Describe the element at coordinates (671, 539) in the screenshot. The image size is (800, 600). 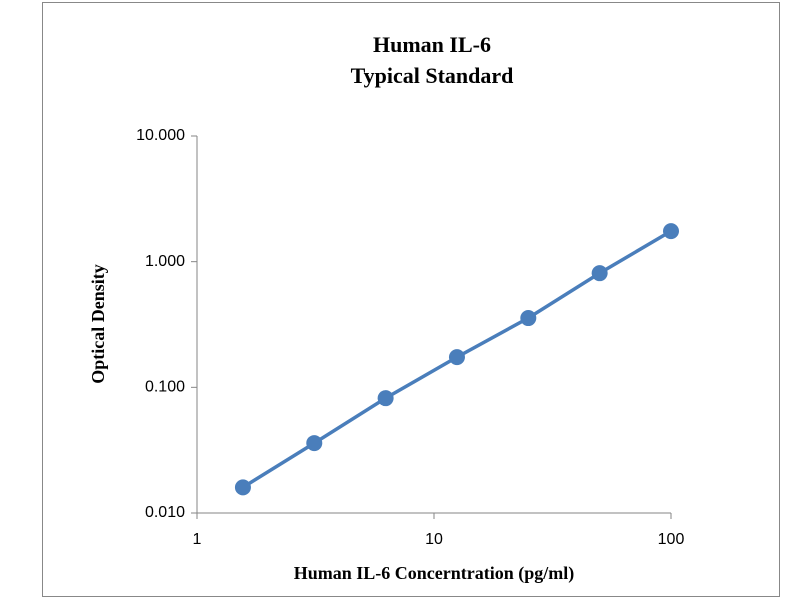
I see `x-tick-label: 100` at that location.